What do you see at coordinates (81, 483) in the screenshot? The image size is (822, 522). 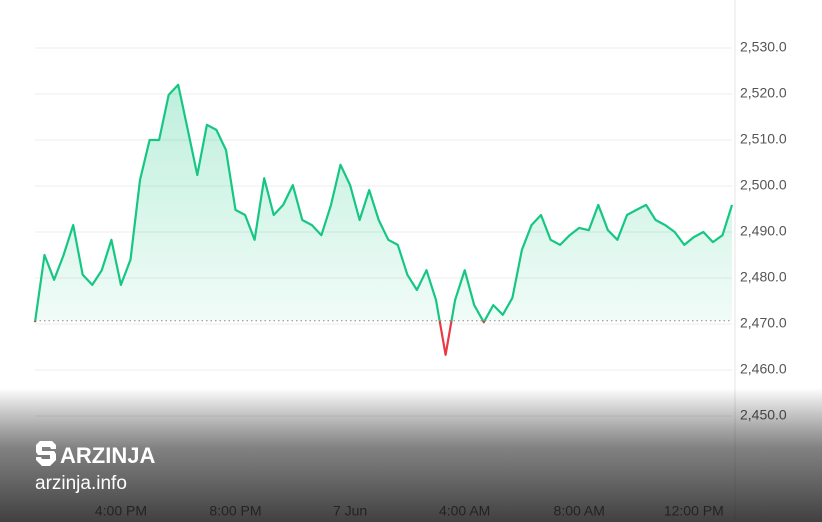 I see `url: arzinja.info` at bounding box center [81, 483].